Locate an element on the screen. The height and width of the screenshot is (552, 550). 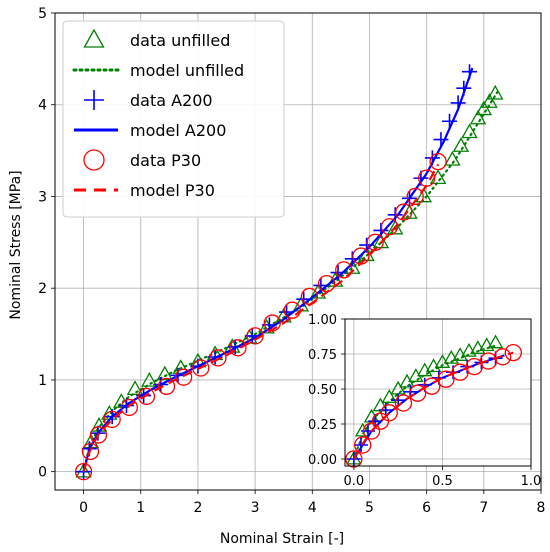
point-data-a200 is located at coordinates (395, 215).